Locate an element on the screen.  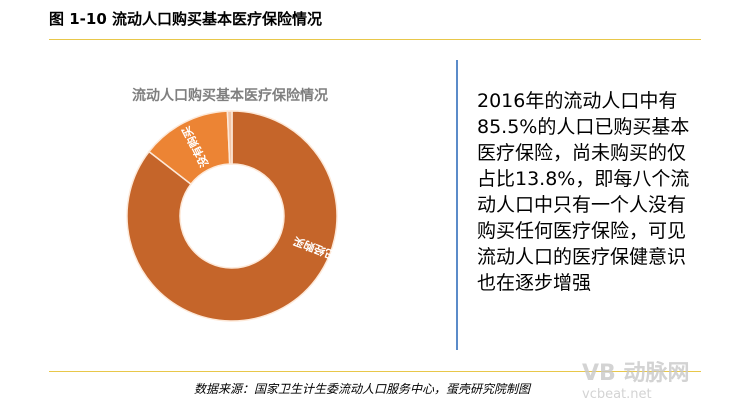
bottom-divider is located at coordinates (375, 371).